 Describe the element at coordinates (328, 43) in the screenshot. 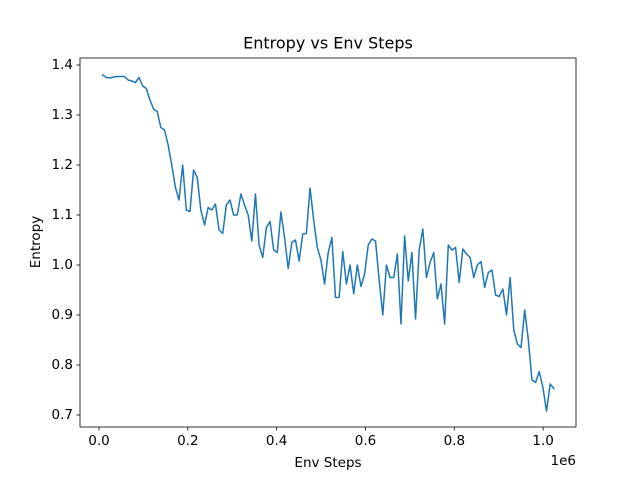

I see `chart-title: Entropy vs Env Steps` at that location.